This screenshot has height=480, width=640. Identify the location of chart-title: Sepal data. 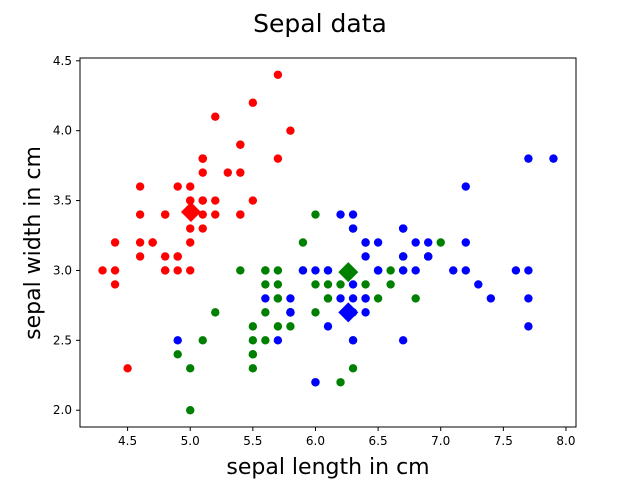
(320, 23).